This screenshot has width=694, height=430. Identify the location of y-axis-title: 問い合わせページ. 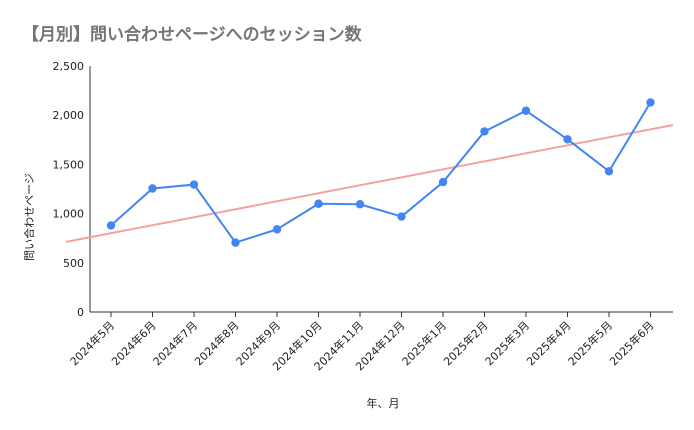
(29, 217).